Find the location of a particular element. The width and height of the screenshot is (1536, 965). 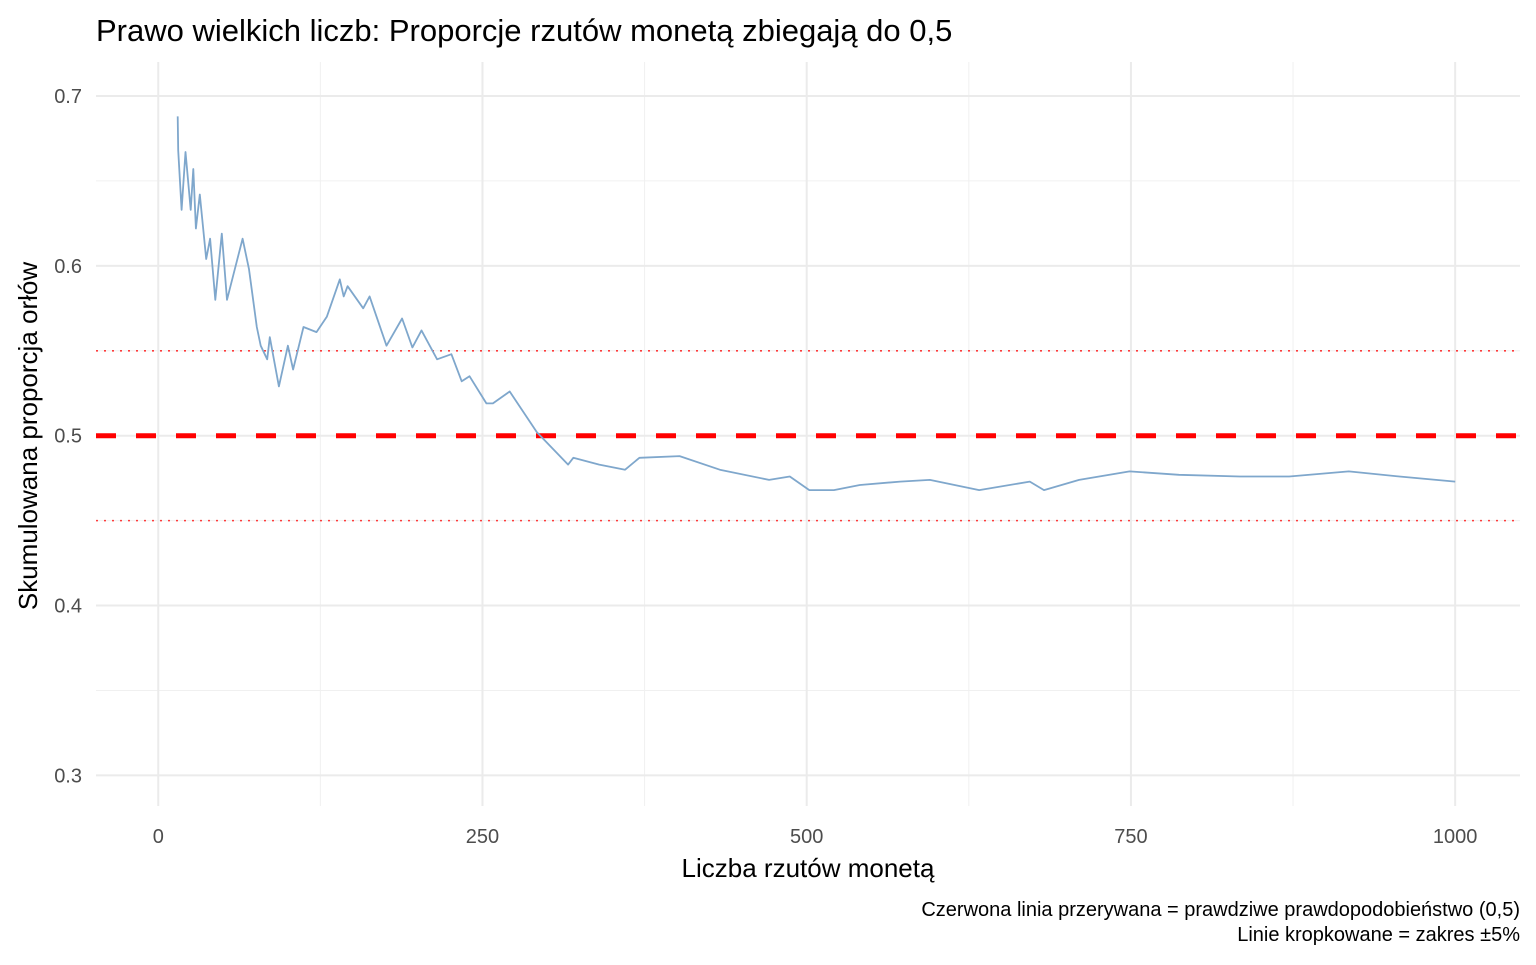

caption-line-2: Linie kropkowane = zakres ±5% is located at coordinates (1378, 935).